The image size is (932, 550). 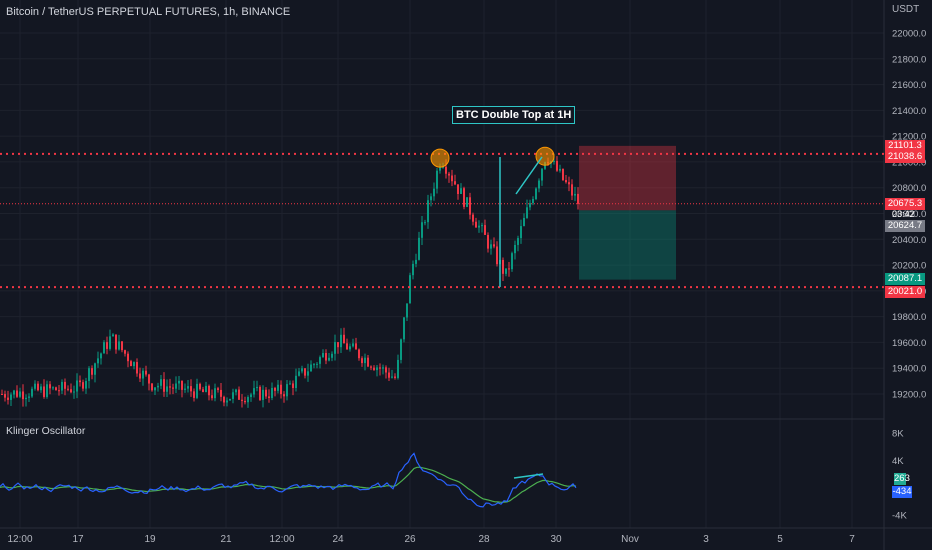 What do you see at coordinates (909, 317) in the screenshot?
I see `y-tick-label: 19800.0` at bounding box center [909, 317].